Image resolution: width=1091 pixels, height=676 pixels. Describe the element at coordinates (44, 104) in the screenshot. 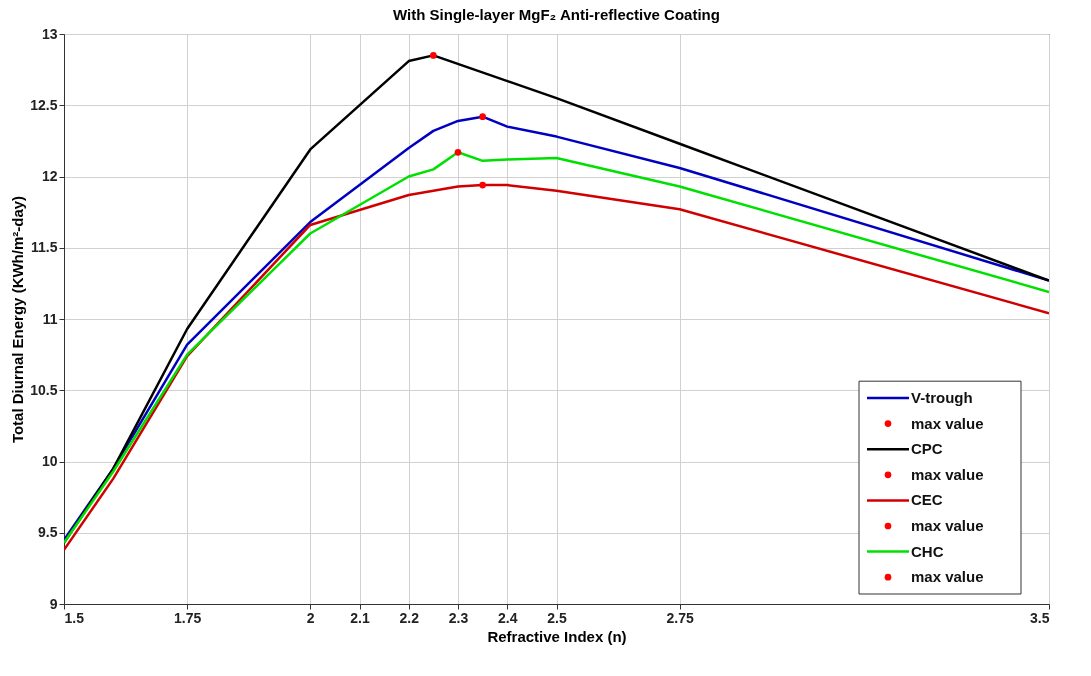

I see `y-tick-label: 12.5` at that location.